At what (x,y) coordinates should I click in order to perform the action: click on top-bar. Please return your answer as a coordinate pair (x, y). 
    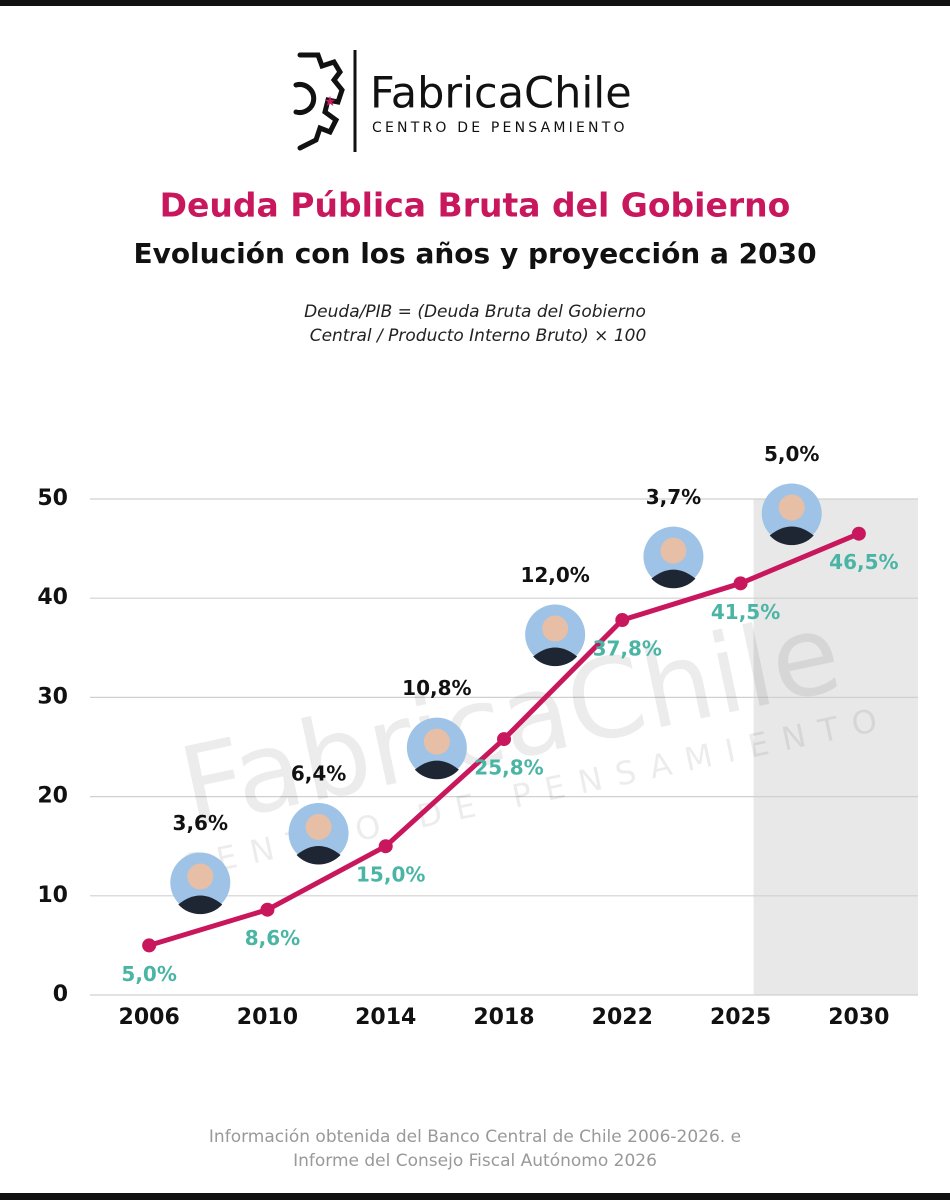
    Looking at the image, I should click on (475, 3).